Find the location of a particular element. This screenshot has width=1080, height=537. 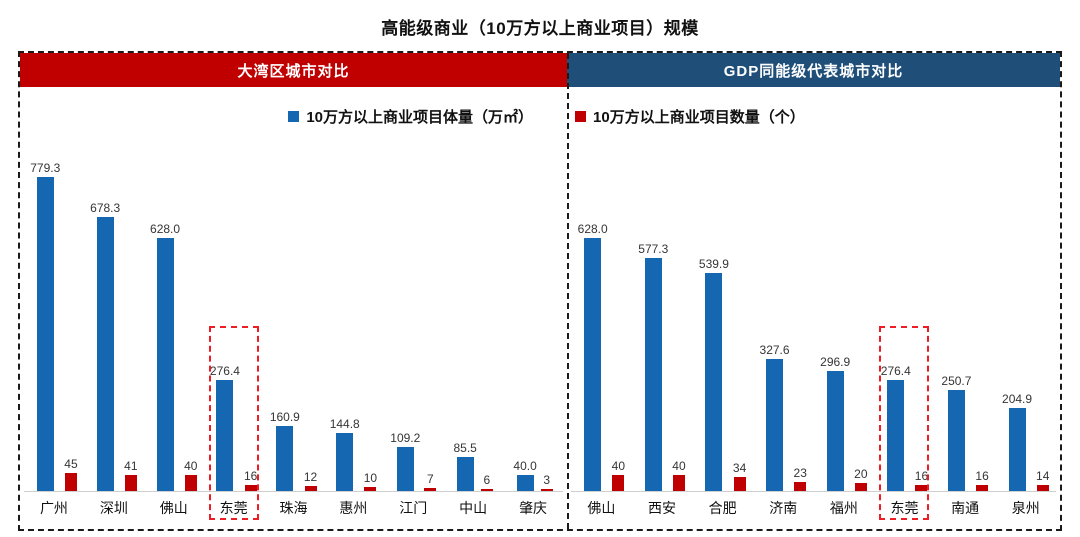

volume-column: 577.3 is located at coordinates (653, 315).